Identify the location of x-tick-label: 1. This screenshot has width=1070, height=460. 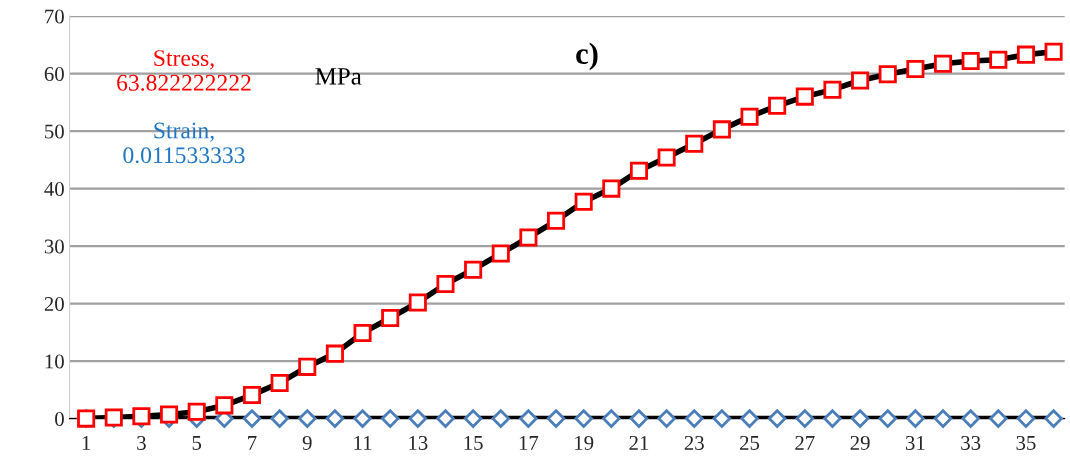
(86, 442).